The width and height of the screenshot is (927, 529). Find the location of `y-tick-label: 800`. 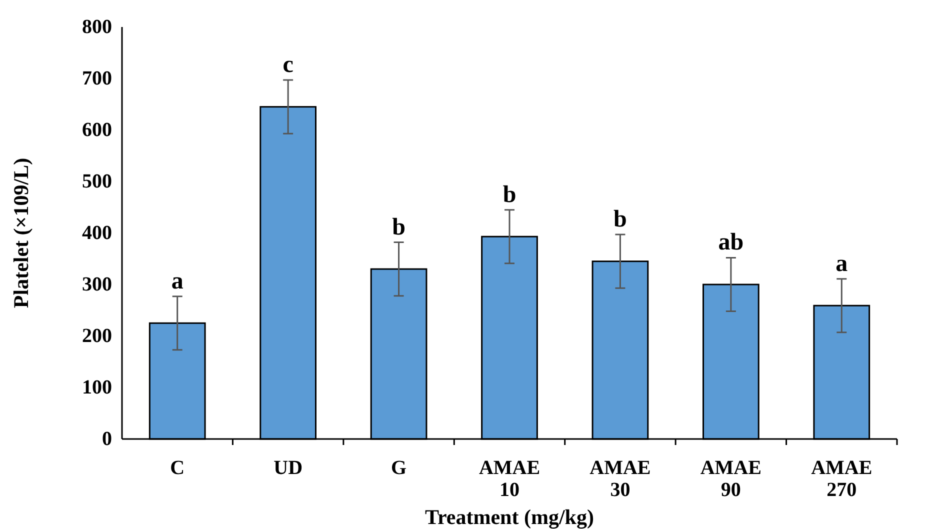

y-tick-label: 800 is located at coordinates (97, 27).